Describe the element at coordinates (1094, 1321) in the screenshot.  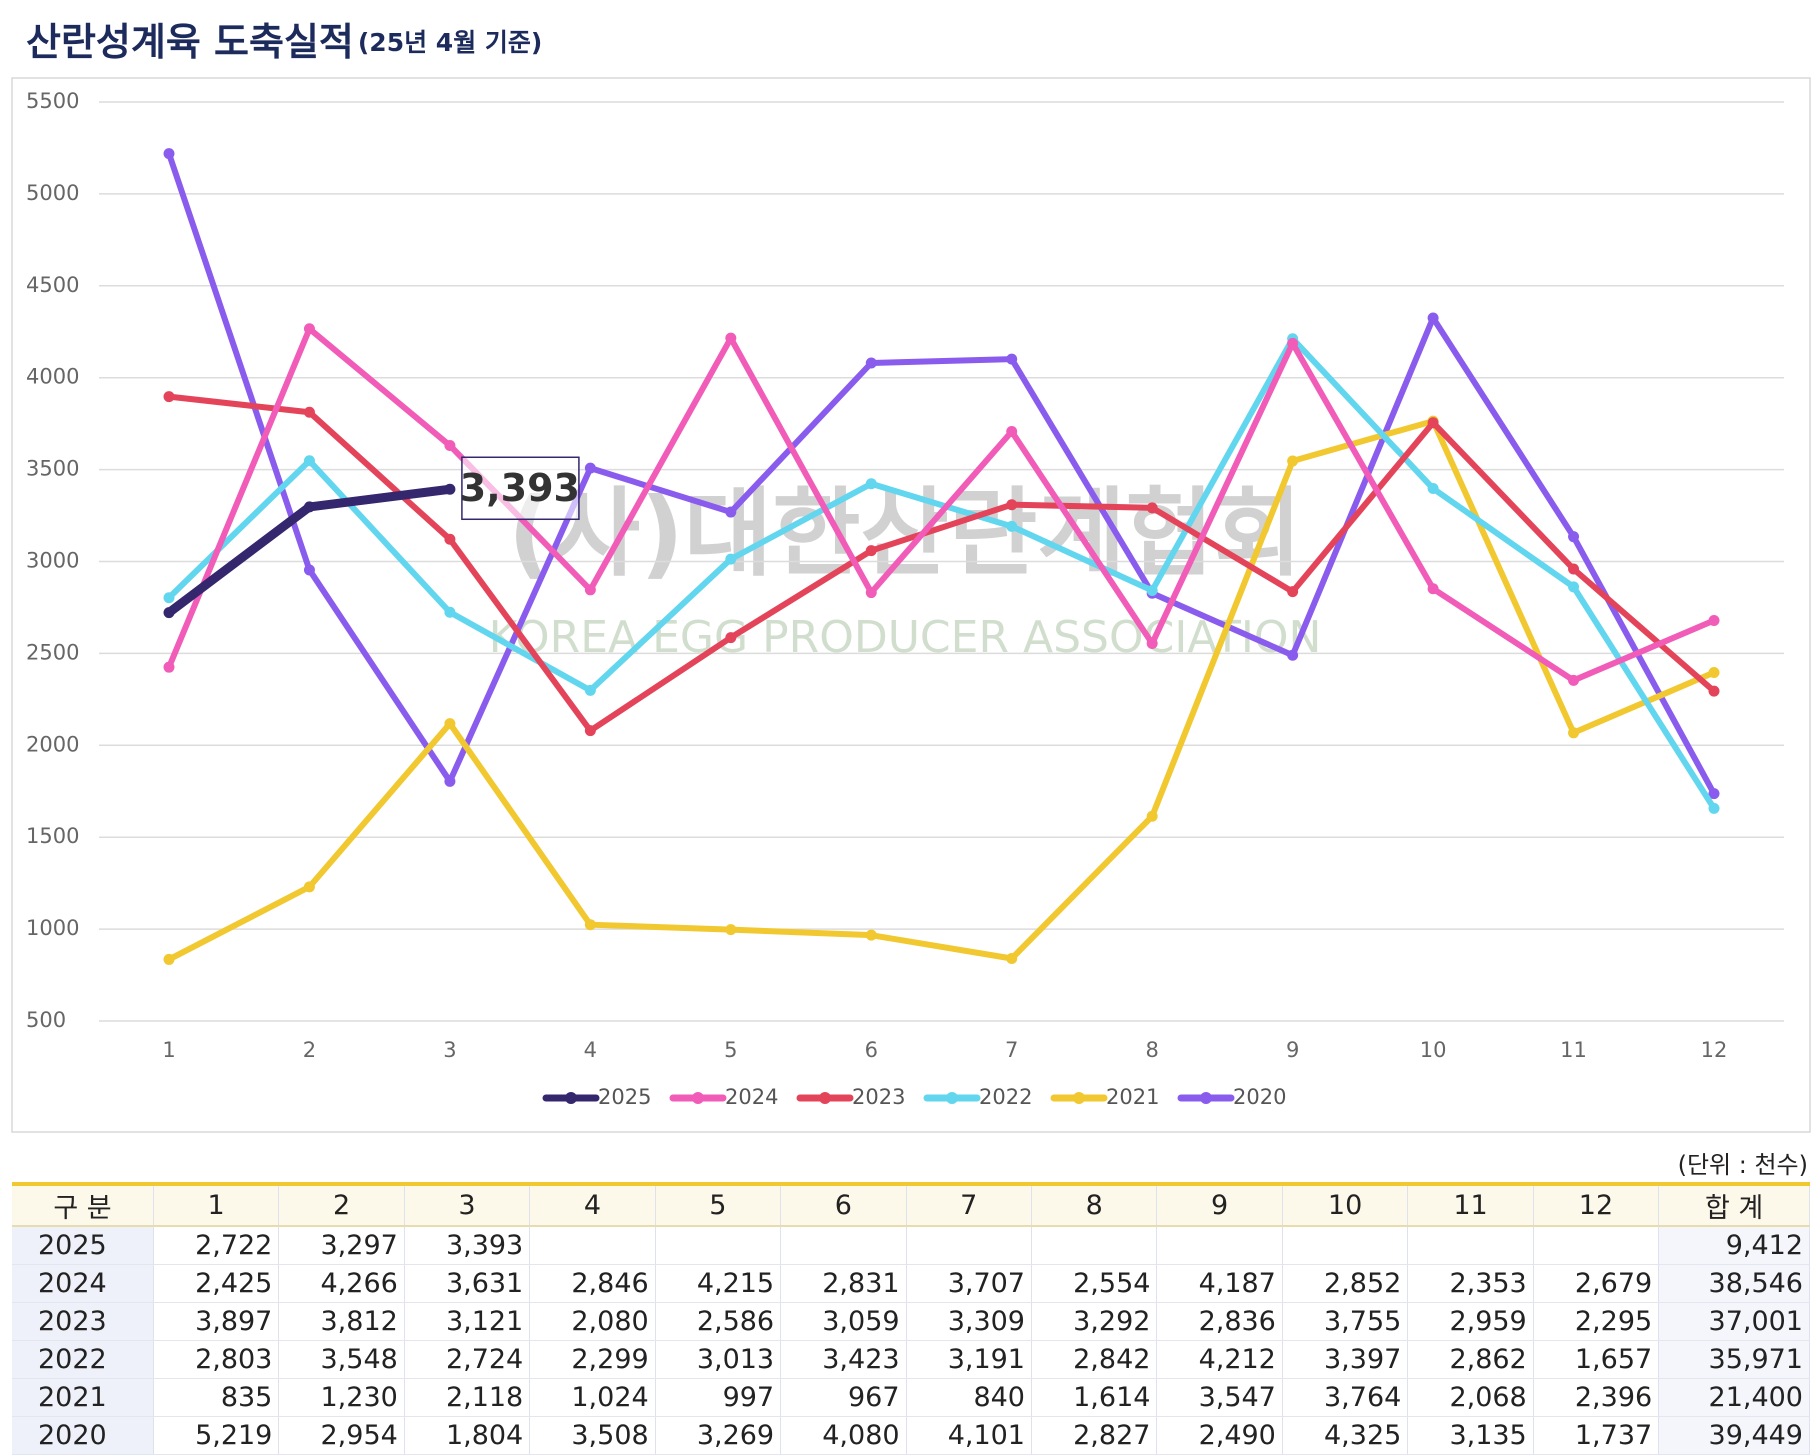
I see `table-cell: 3,292` at that location.